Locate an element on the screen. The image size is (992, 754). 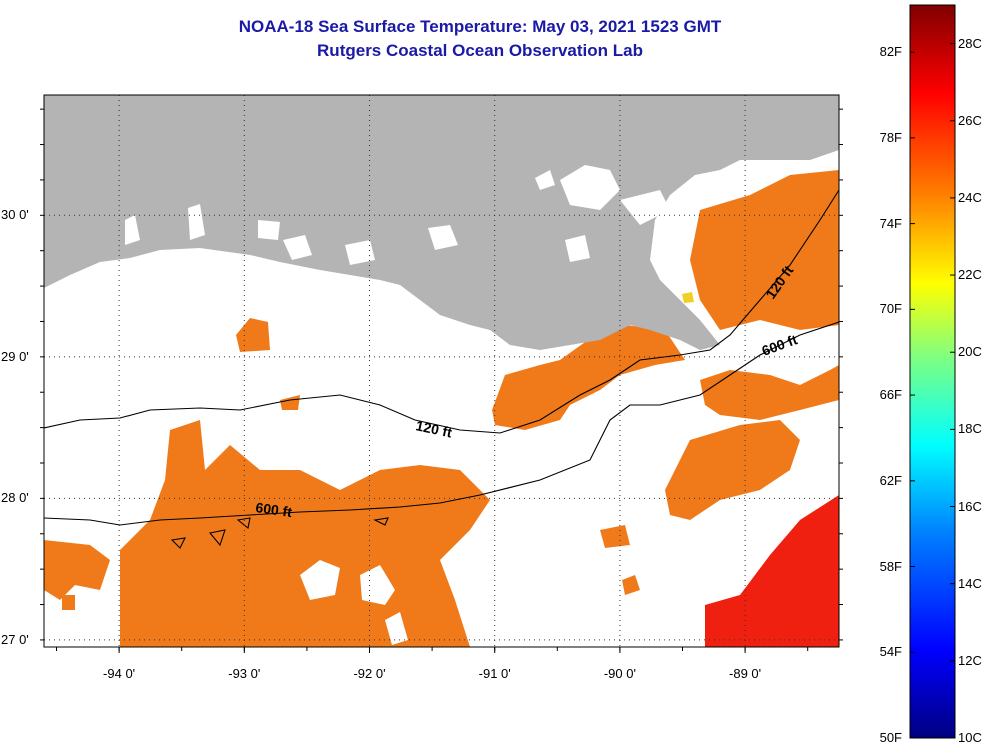
colorbar-fahrenheit-label: 74F is located at coordinates (890, 223).